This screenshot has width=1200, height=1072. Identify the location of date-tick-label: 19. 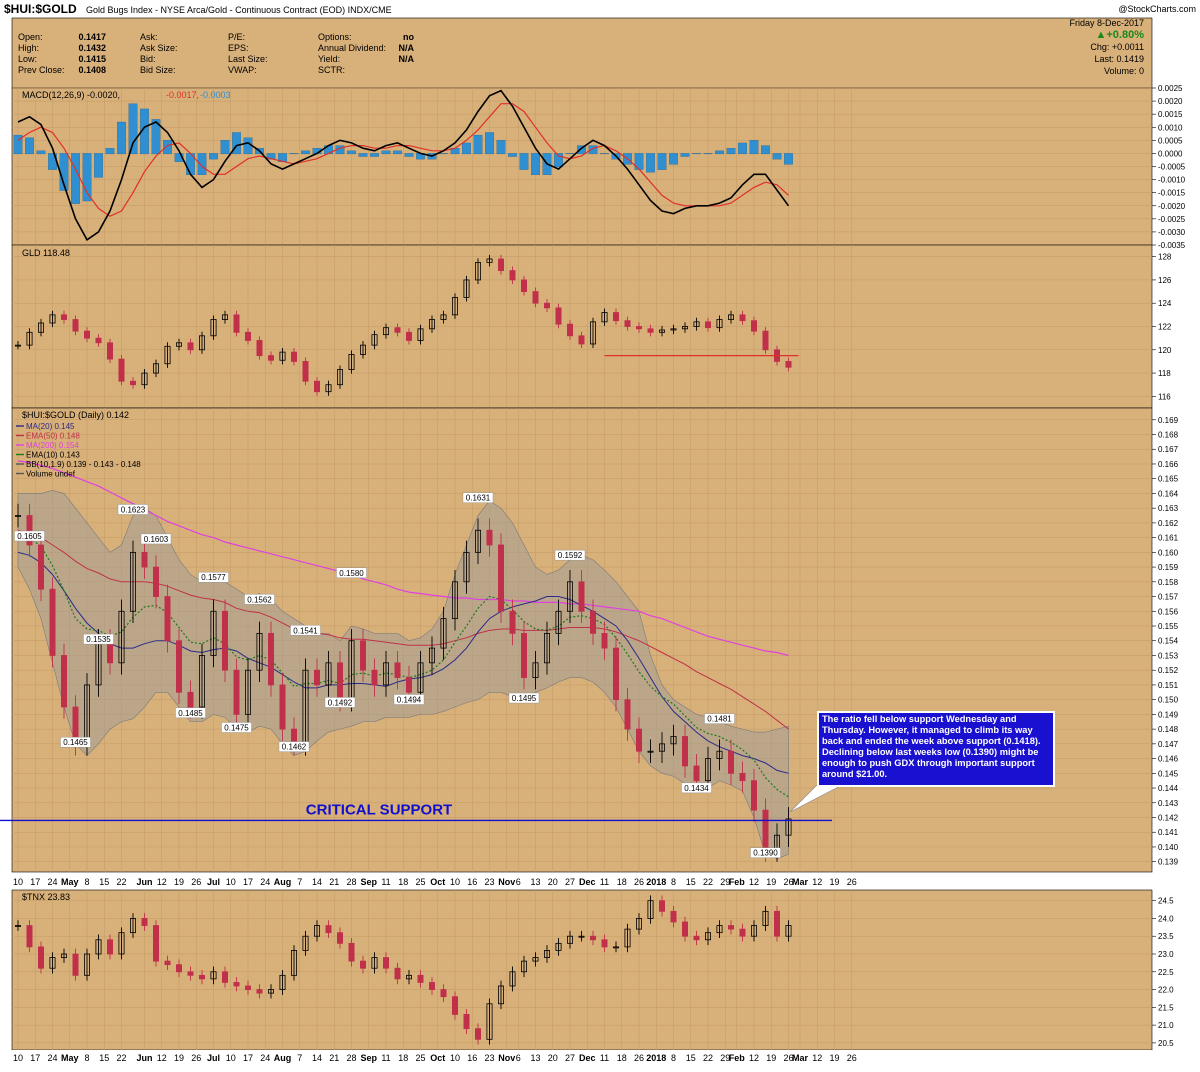
(771, 1058).